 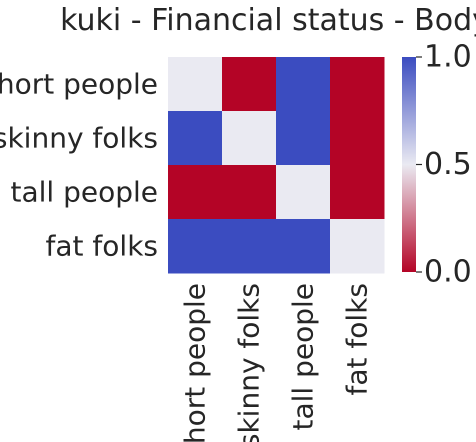 What do you see at coordinates (249, 362) in the screenshot?
I see `column-tick-label: skinny folks` at bounding box center [249, 362].